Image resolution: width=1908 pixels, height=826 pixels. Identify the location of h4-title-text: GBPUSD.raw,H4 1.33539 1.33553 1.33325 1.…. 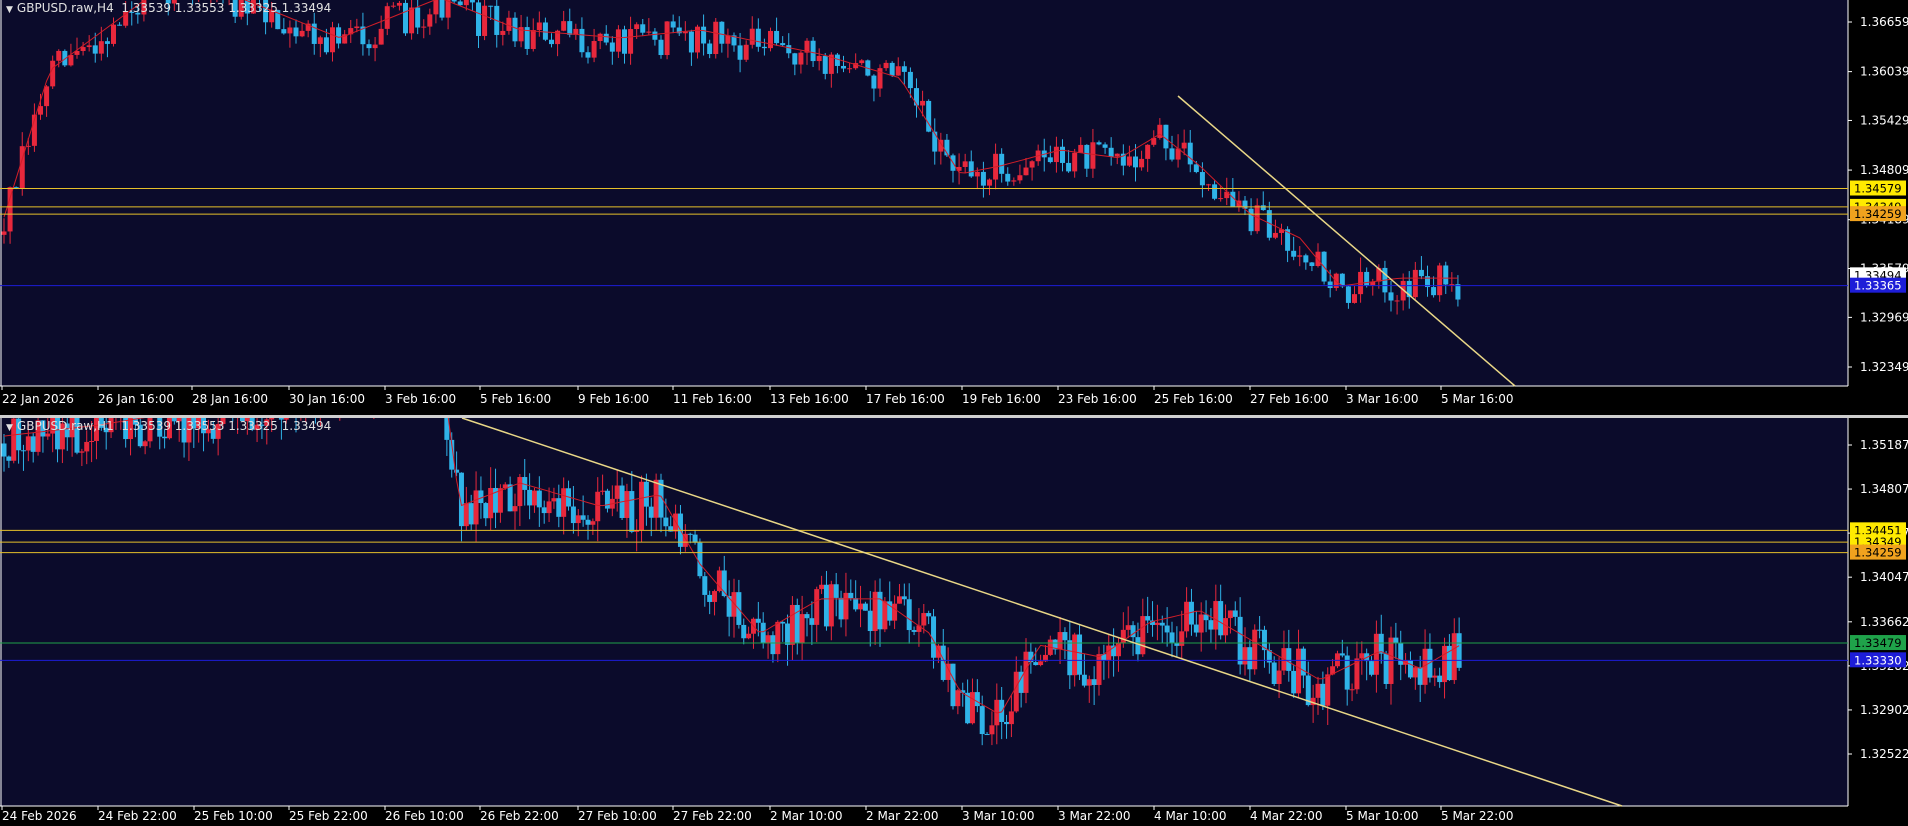
(174, 8).